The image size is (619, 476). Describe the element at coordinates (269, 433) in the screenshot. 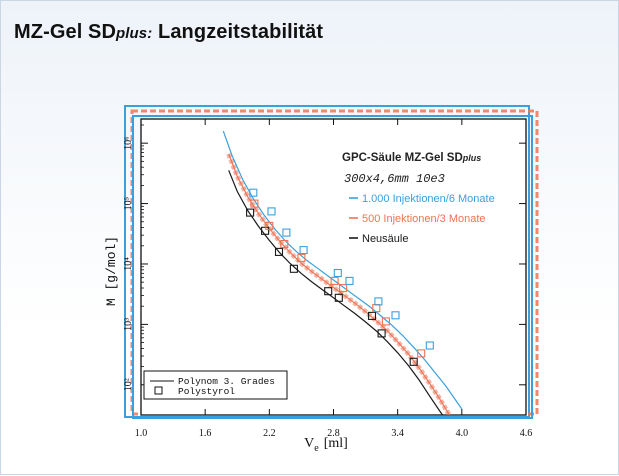

I see `x-tick-label: 2.2` at that location.